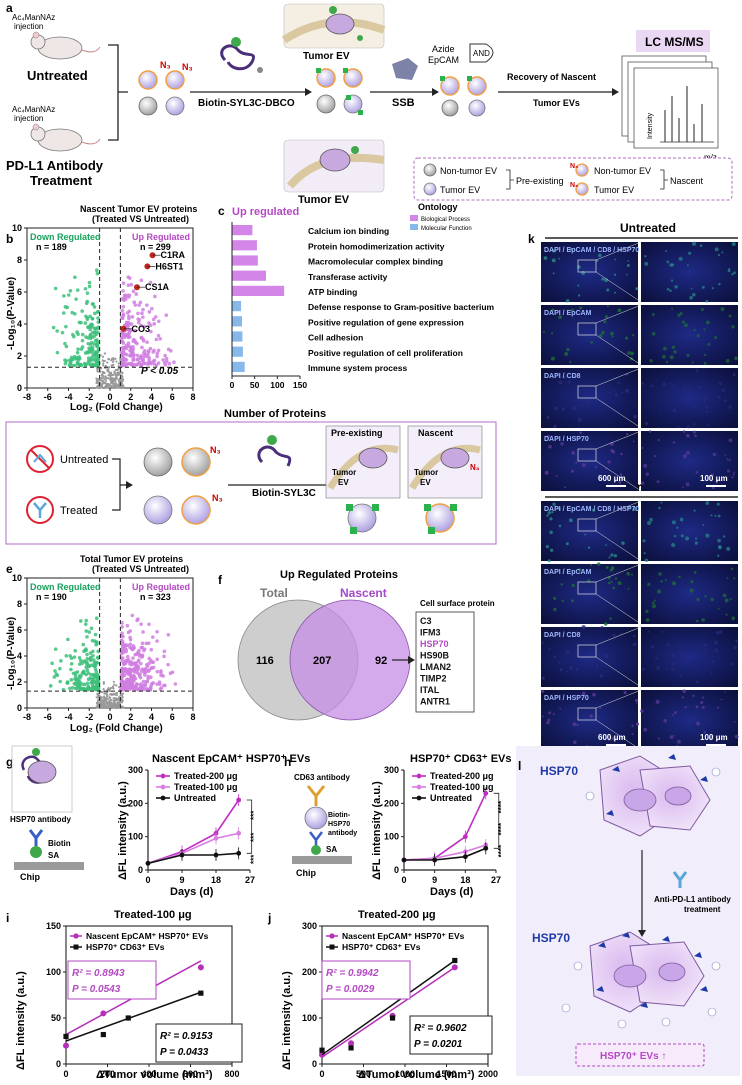  Describe the element at coordinates (435, 667) in the screenshot. I see `protein-item: LMAN2` at that location.